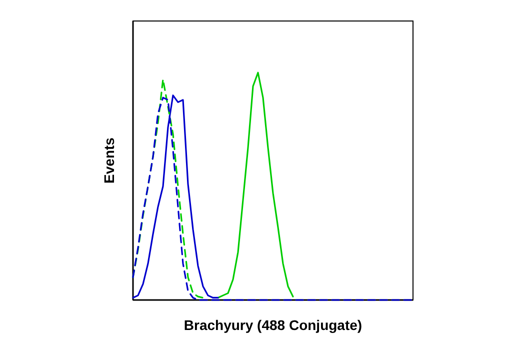 Image resolution: width=520 pixels, height=350 pixels. What do you see at coordinates (109, 160) in the screenshot?
I see `y-axis-title: Events` at bounding box center [109, 160].